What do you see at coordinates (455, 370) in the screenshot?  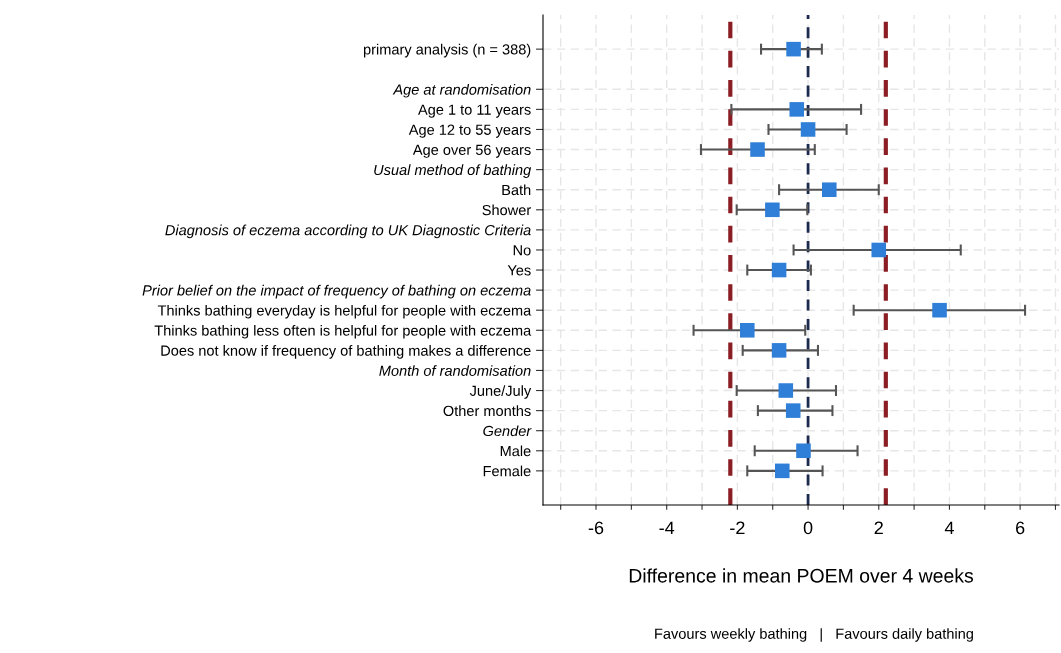 I see `y-tick-label: Month of randomisation` at bounding box center [455, 370].